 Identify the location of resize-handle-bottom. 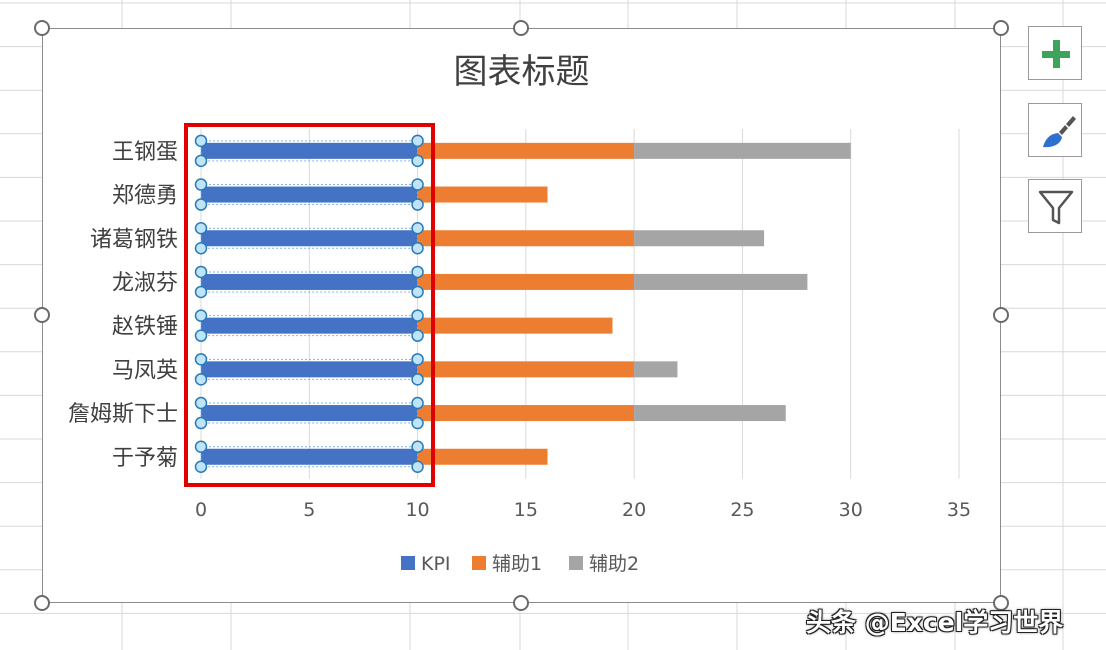
(521, 603).